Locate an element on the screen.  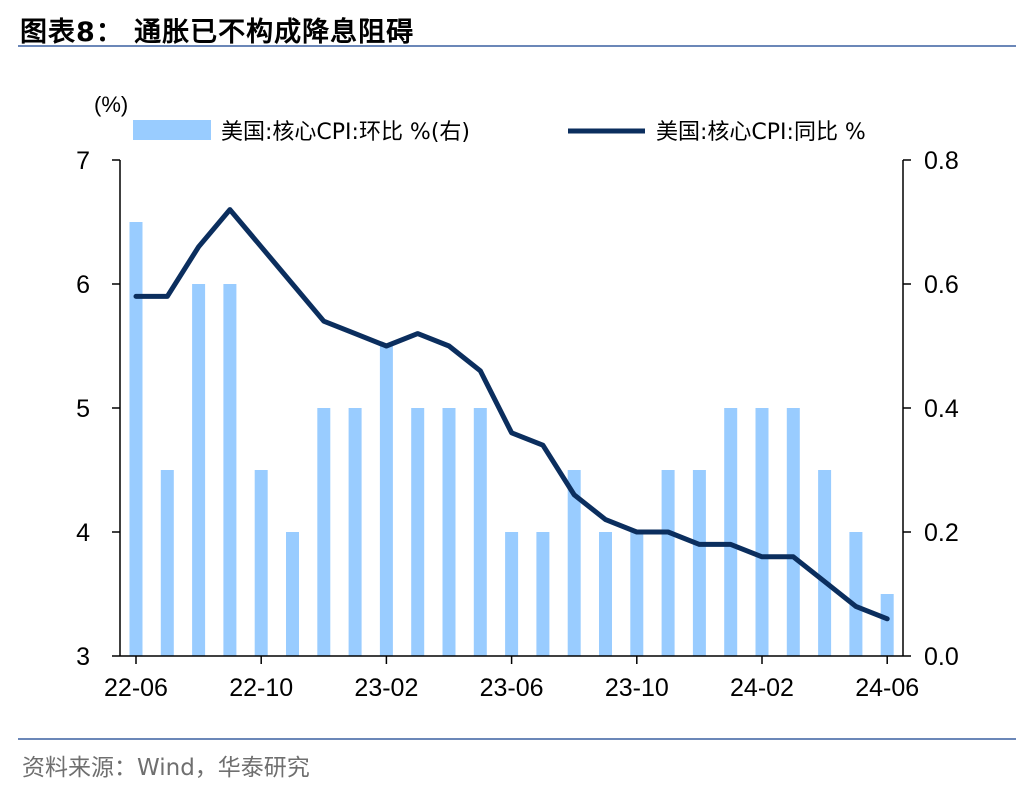
left-tick-label-5: 5 is located at coordinates (83, 409).